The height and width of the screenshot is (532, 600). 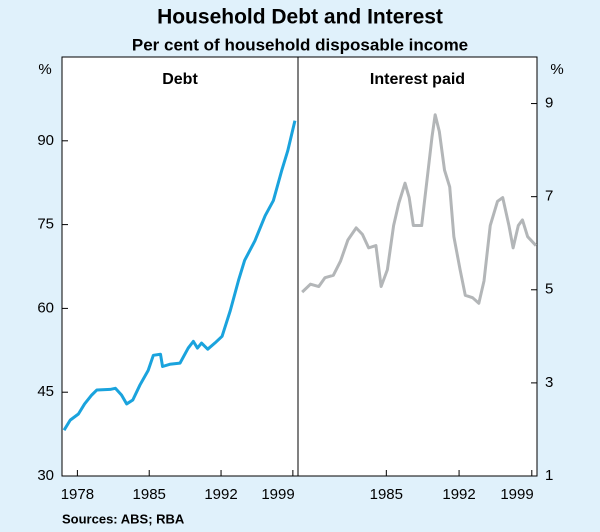 What do you see at coordinates (549, 475) in the screenshot?
I see `y-tick-label: 1` at bounding box center [549, 475].